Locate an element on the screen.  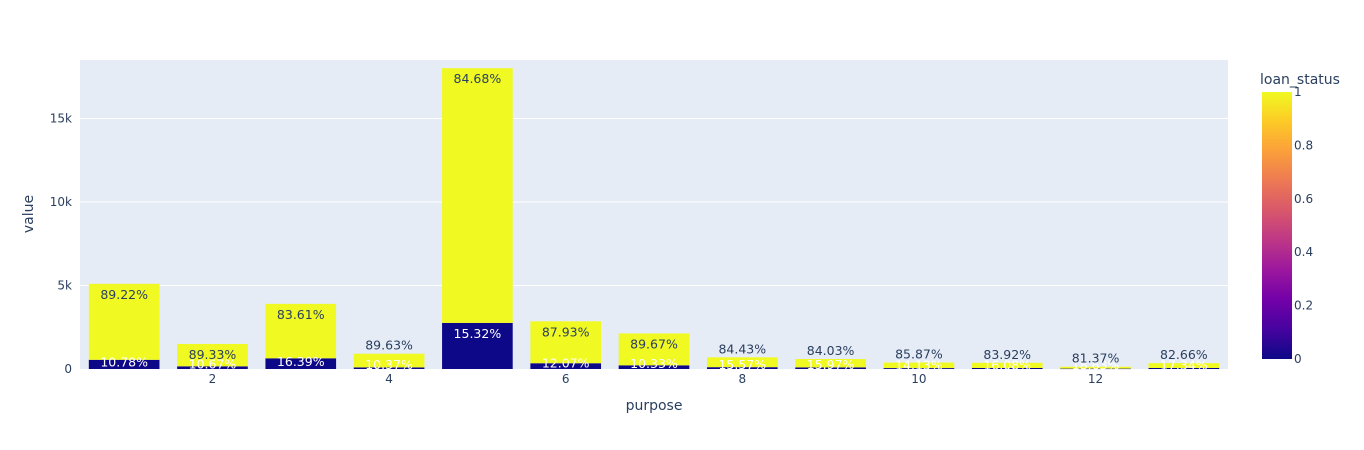
bar-value-label: 16.08% is located at coordinates (1007, 364).